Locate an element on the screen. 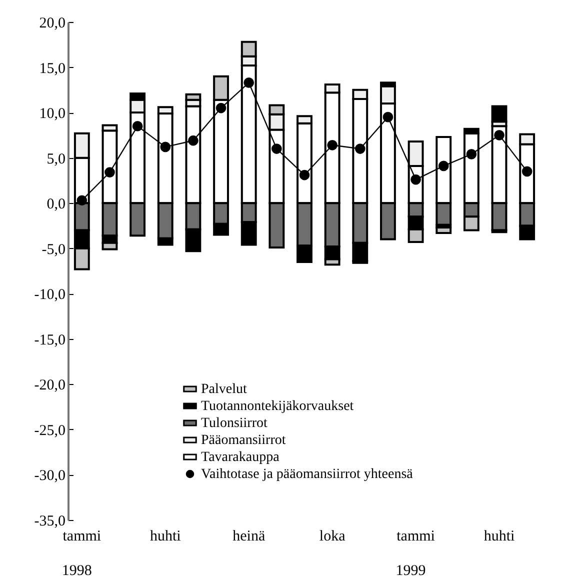  text: 1998 is located at coordinates (77, 571).